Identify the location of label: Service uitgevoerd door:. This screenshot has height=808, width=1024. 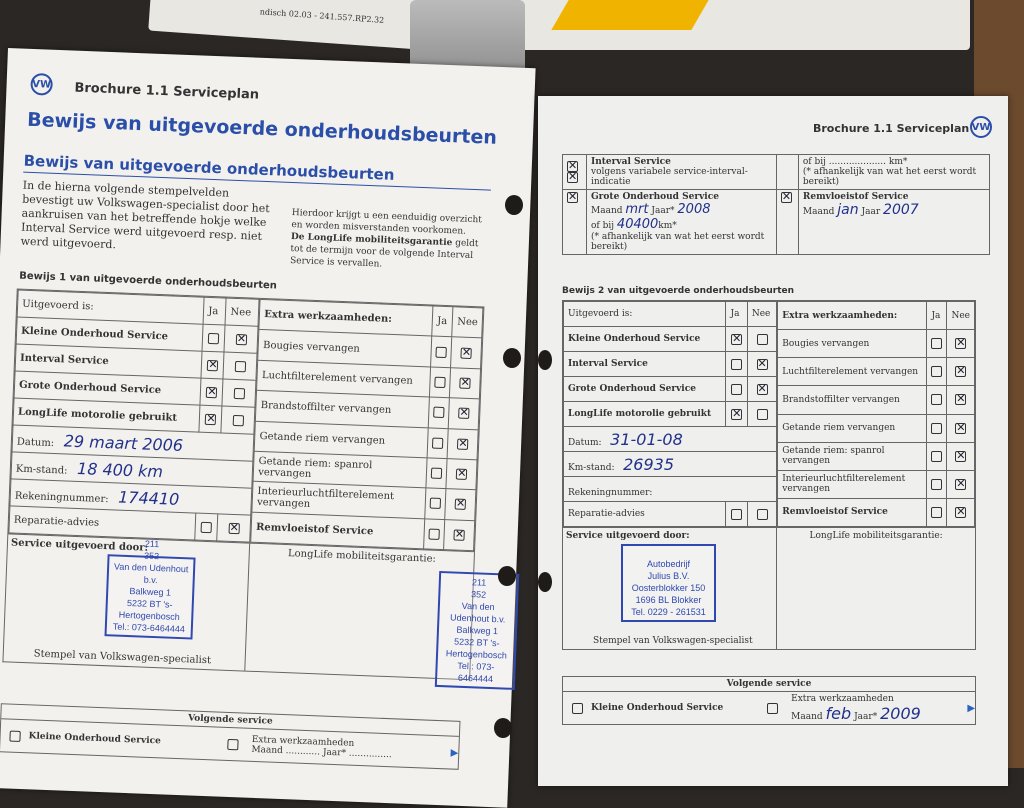
(628, 536).